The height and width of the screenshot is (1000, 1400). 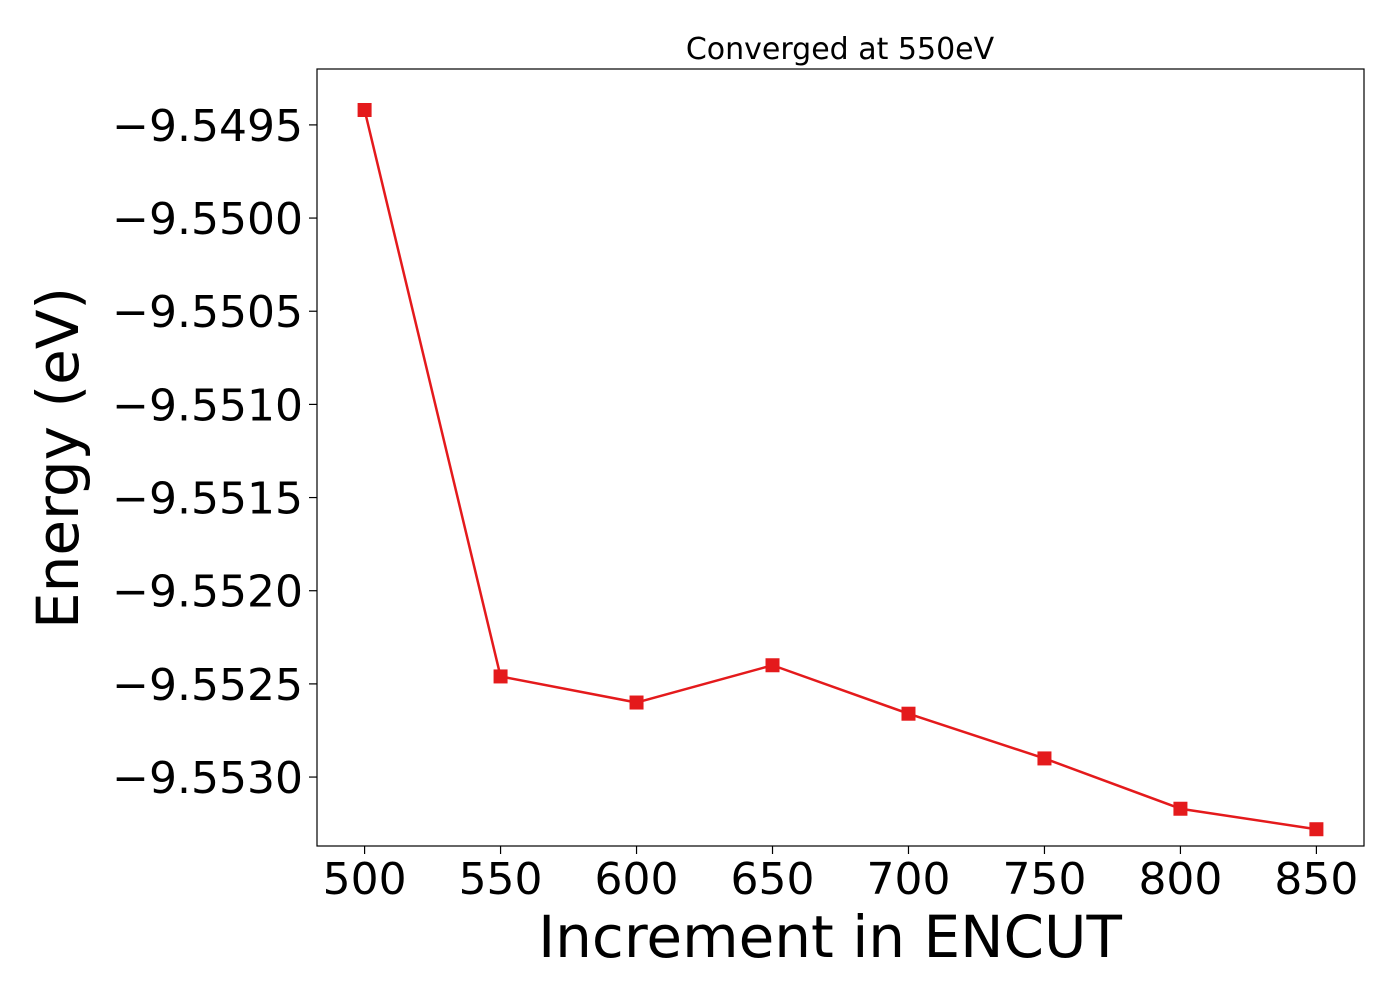 What do you see at coordinates (840, 875) in the screenshot?
I see `x-axis-ticks: 500 550 600 650 700 750 800 850` at bounding box center [840, 875].